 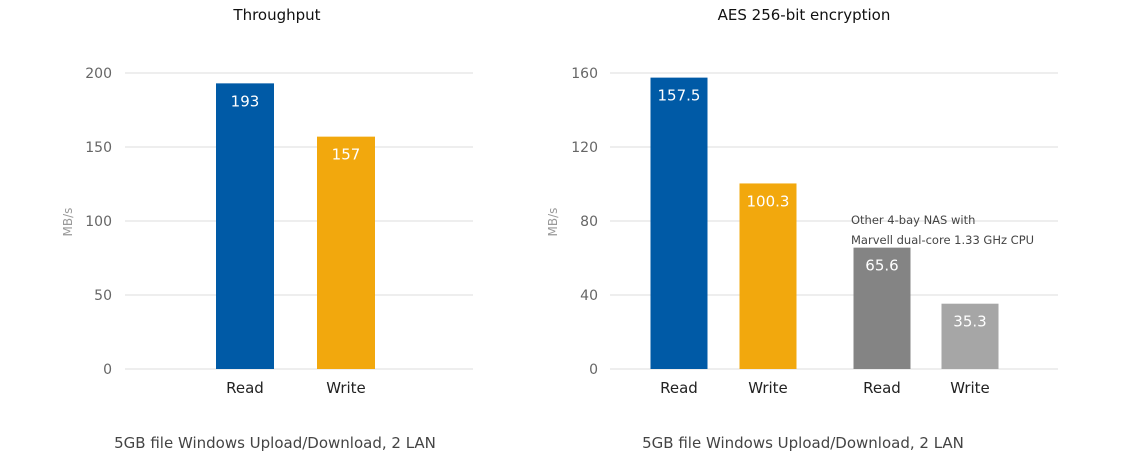 What do you see at coordinates (589, 296) in the screenshot?
I see `chart1-y-tick-label: 40` at bounding box center [589, 296].